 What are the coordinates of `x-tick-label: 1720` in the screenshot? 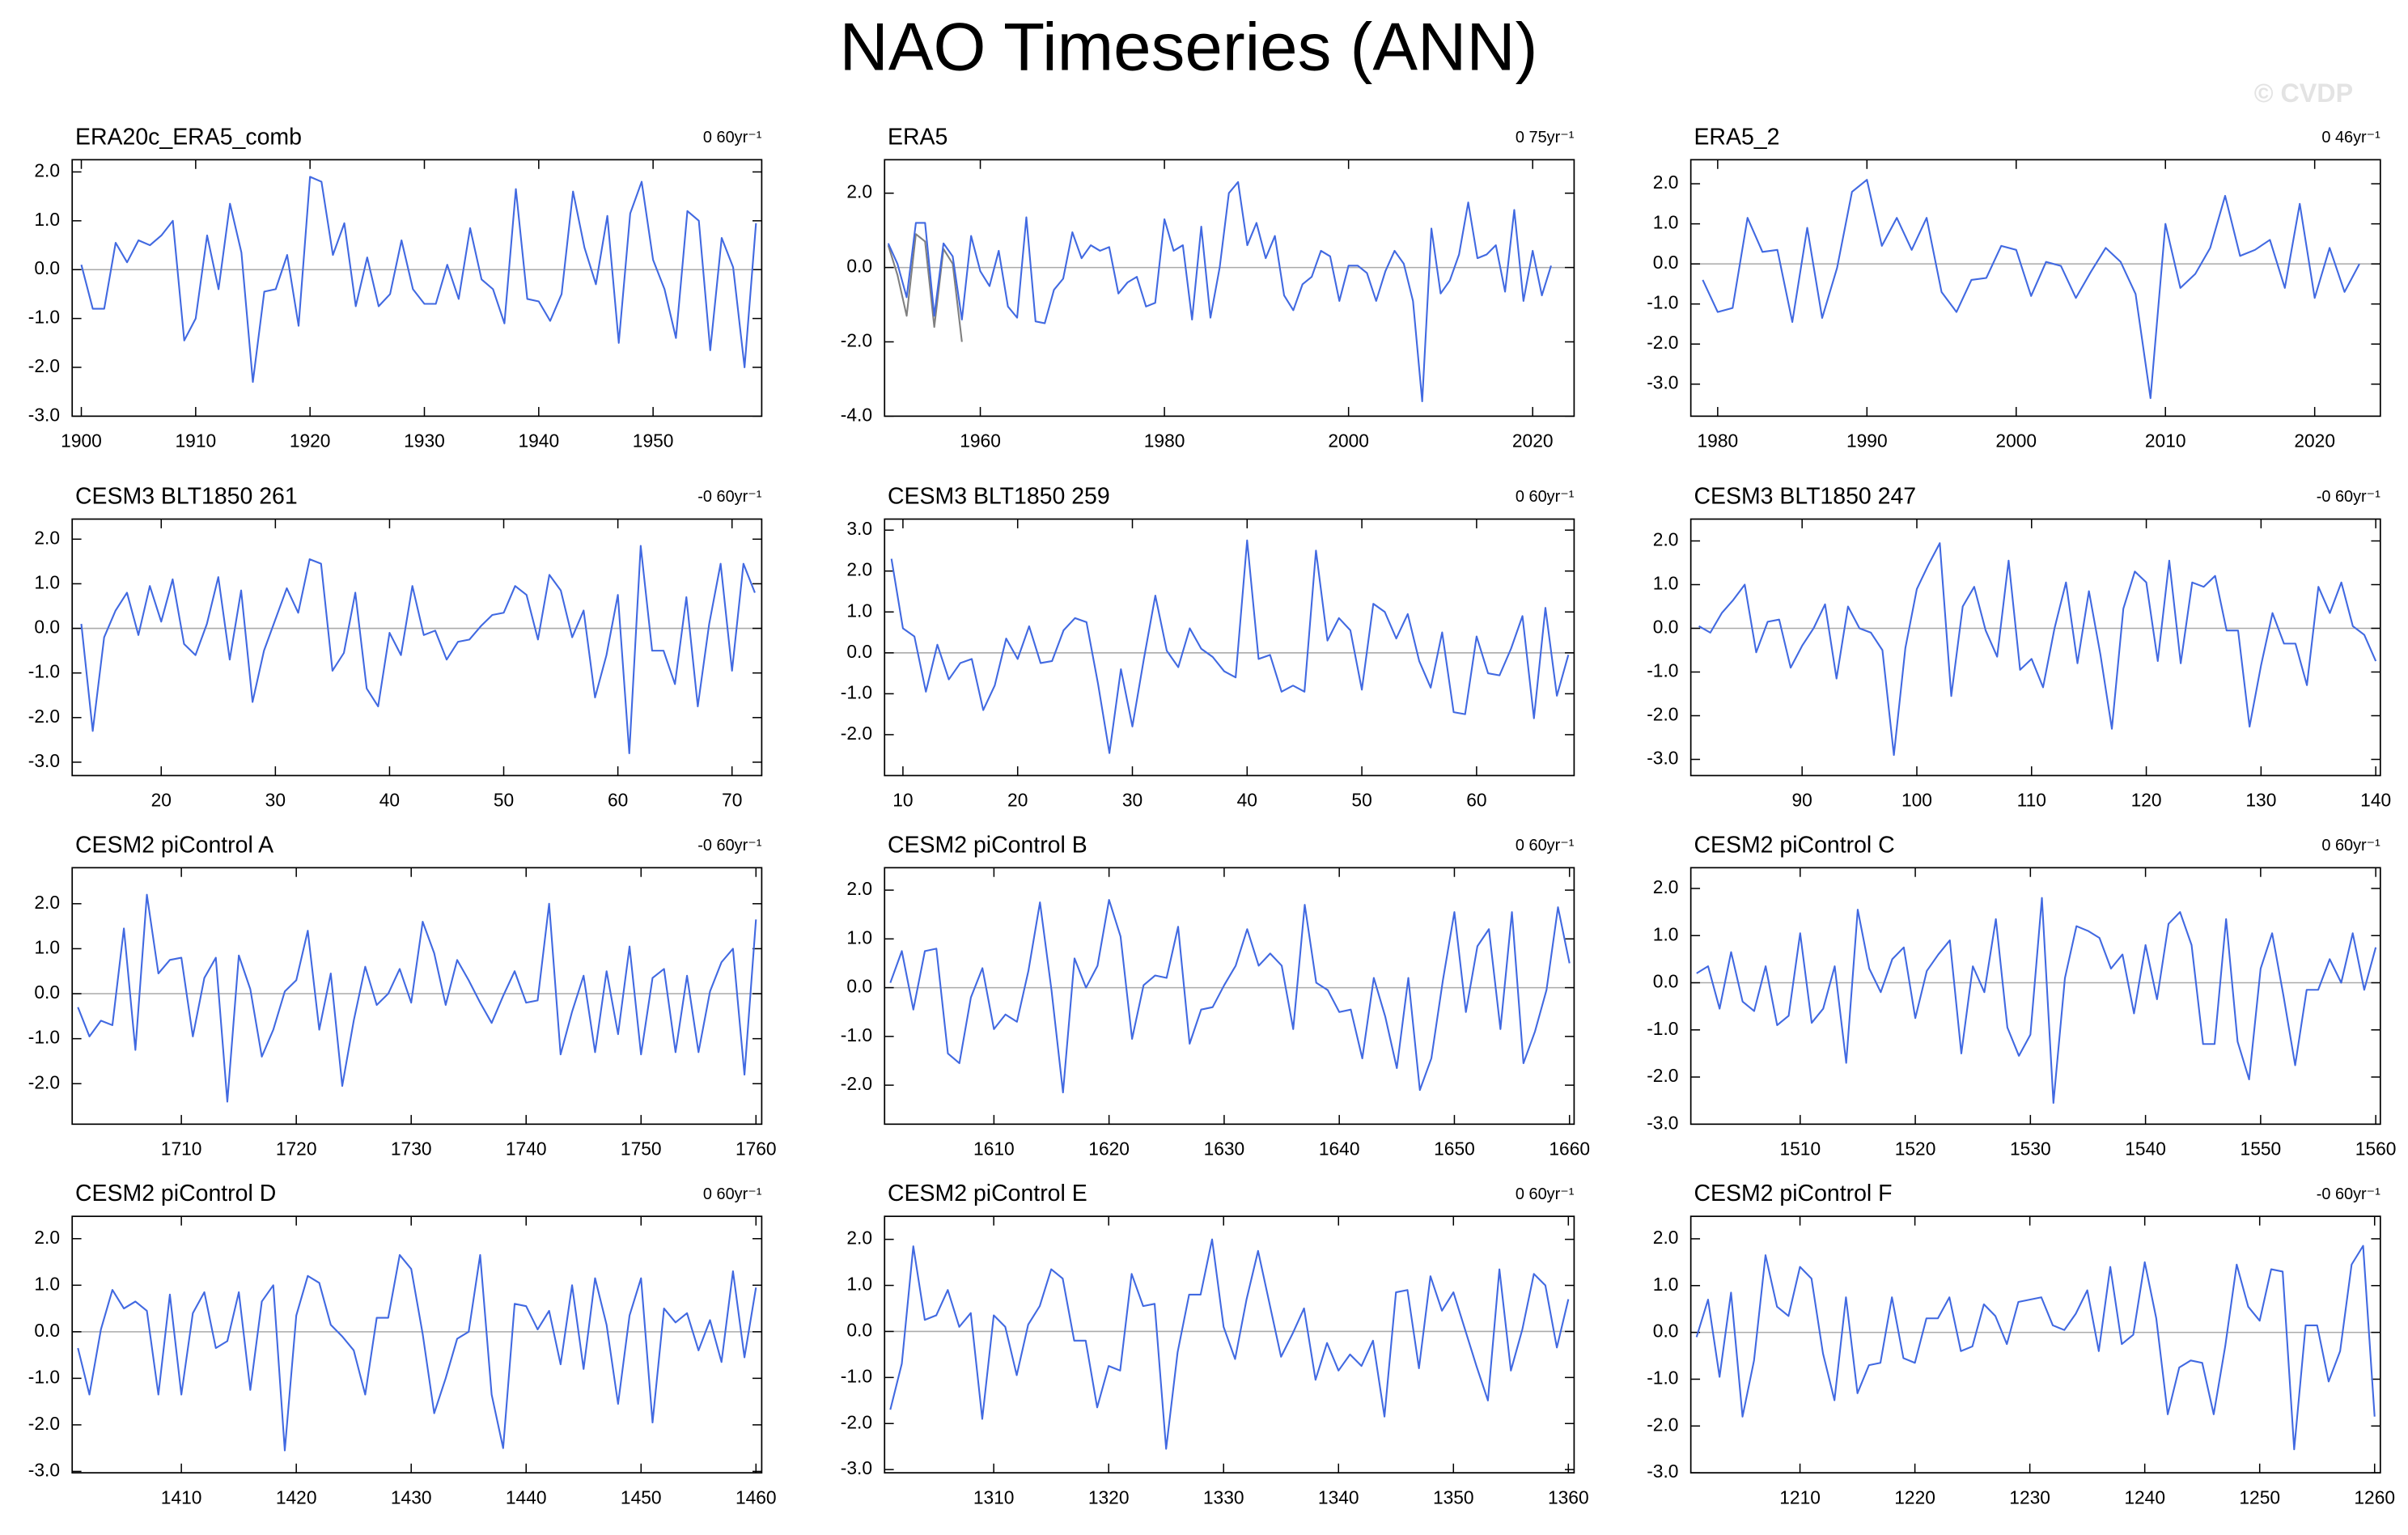 It's located at (296, 1149).